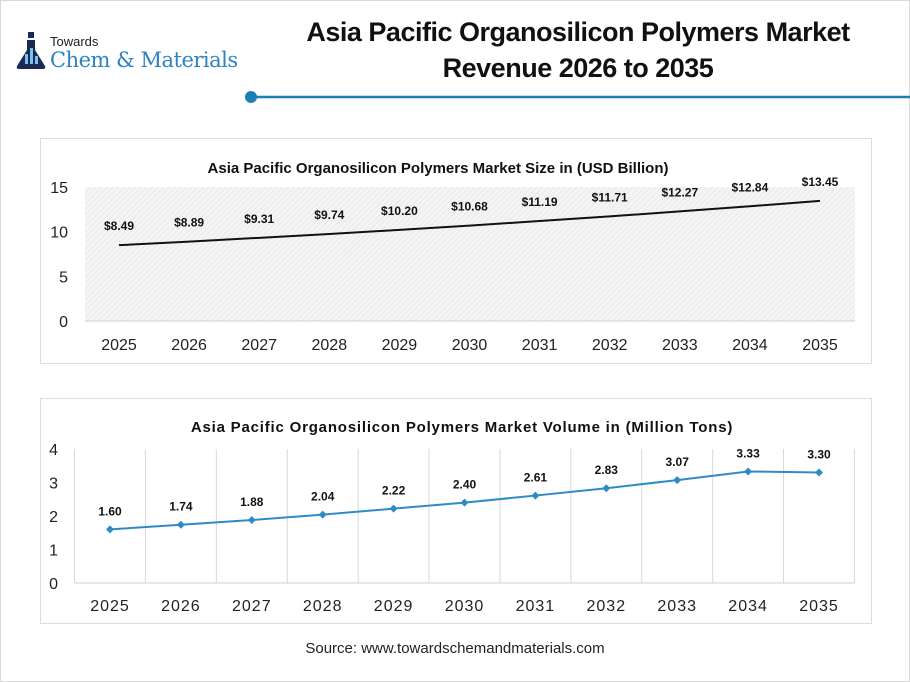 The width and height of the screenshot is (910, 682). I want to click on chart1-data-label: $8.49, so click(119, 226).